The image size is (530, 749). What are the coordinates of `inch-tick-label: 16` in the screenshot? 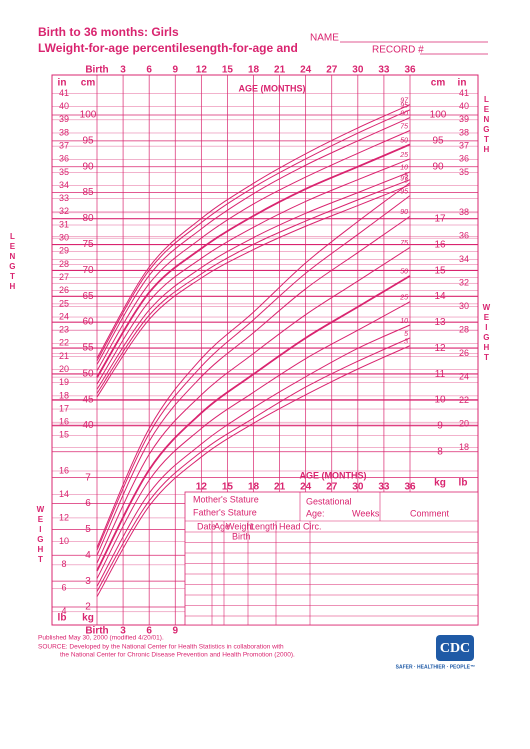 It's located at (64, 422).